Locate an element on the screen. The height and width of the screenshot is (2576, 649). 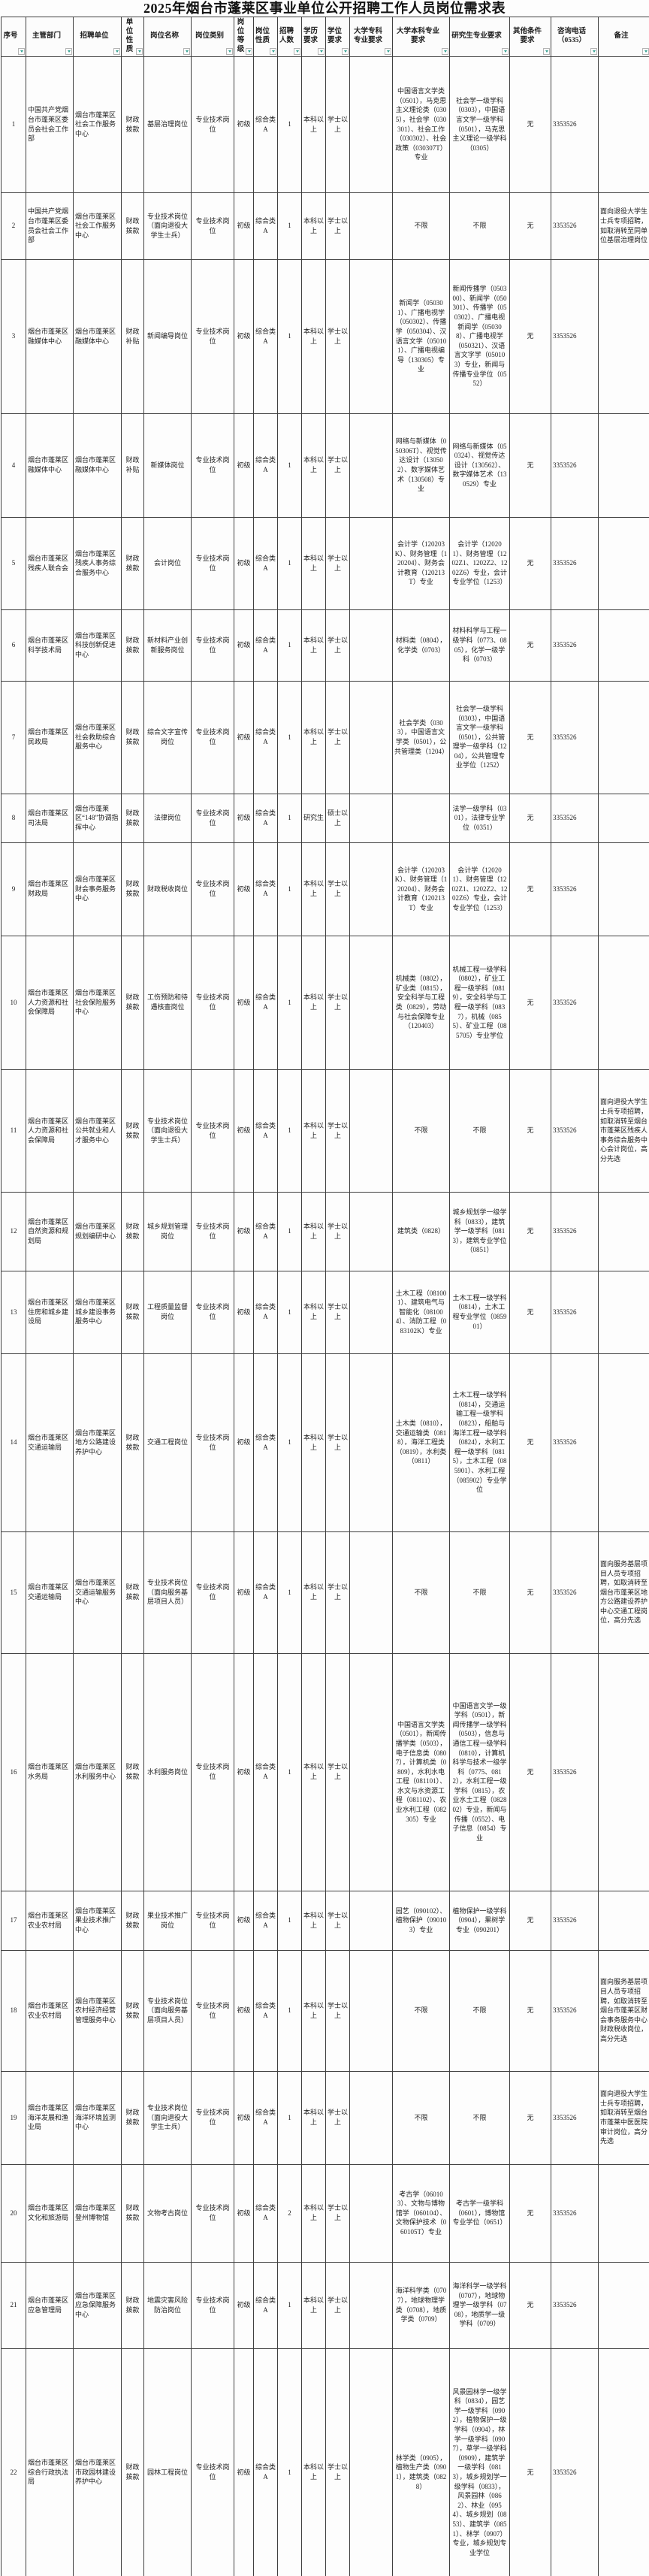
cell-post: 专业技术岗位（面向退役大学生士兵） is located at coordinates (168, 226).